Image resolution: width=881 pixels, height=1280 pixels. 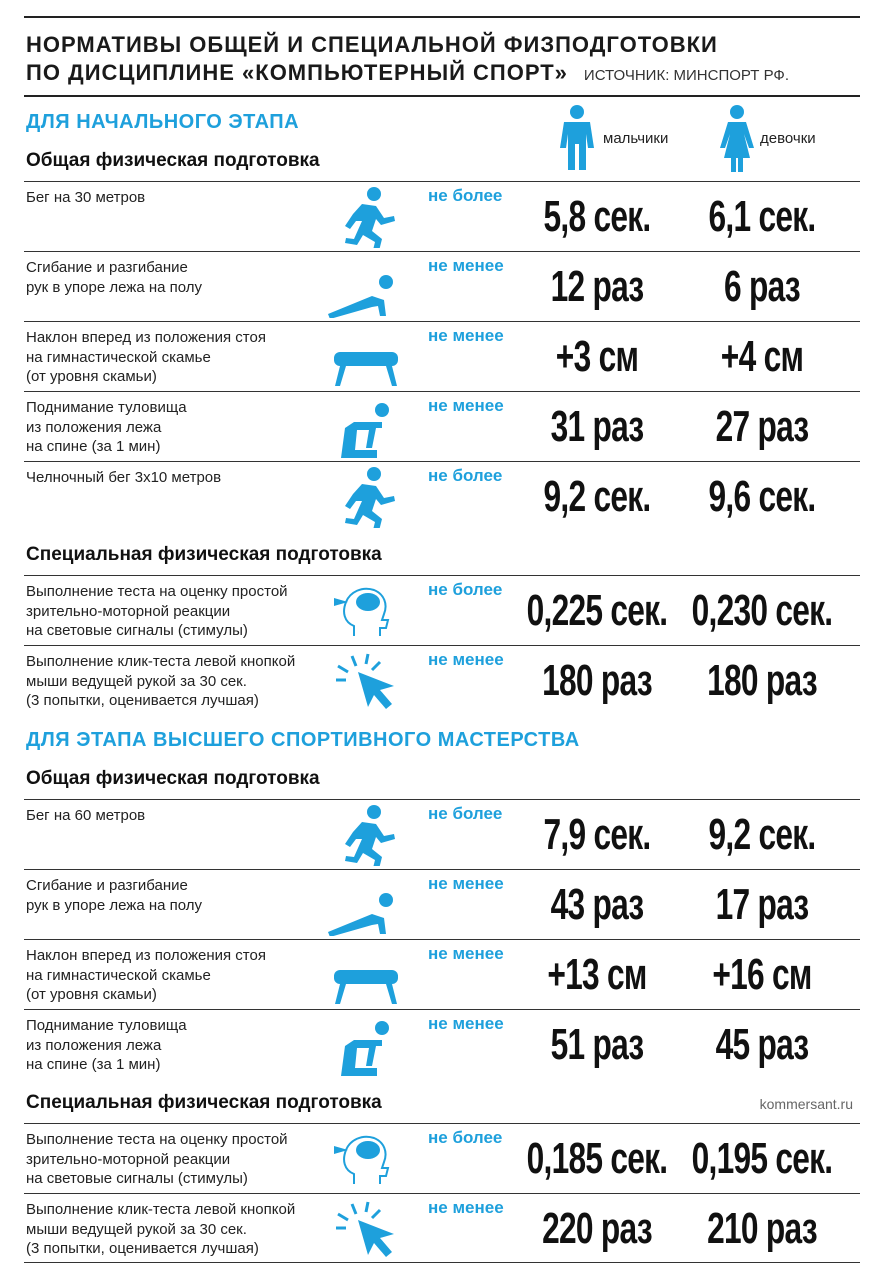 I want to click on label-line: на гимнастической скамье, so click(x=118, y=975).